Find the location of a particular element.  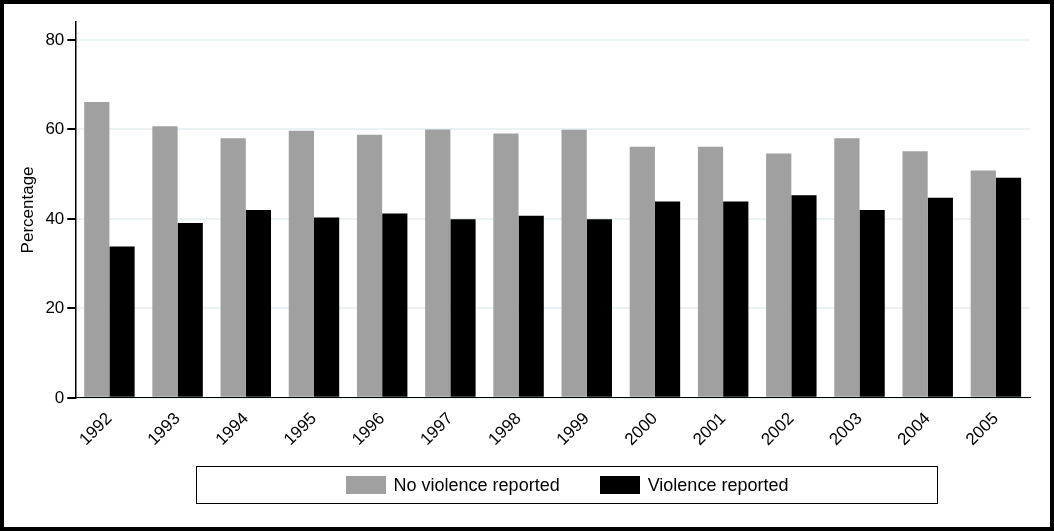

legend-label: No violence reported is located at coordinates (476, 485).